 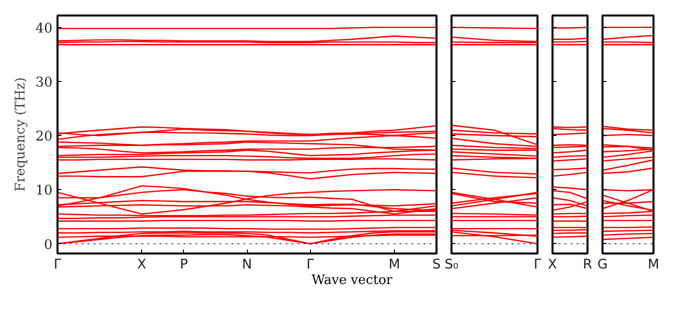 What do you see at coordinates (44, 137) in the screenshot?
I see `y-tick-label: 20` at bounding box center [44, 137].